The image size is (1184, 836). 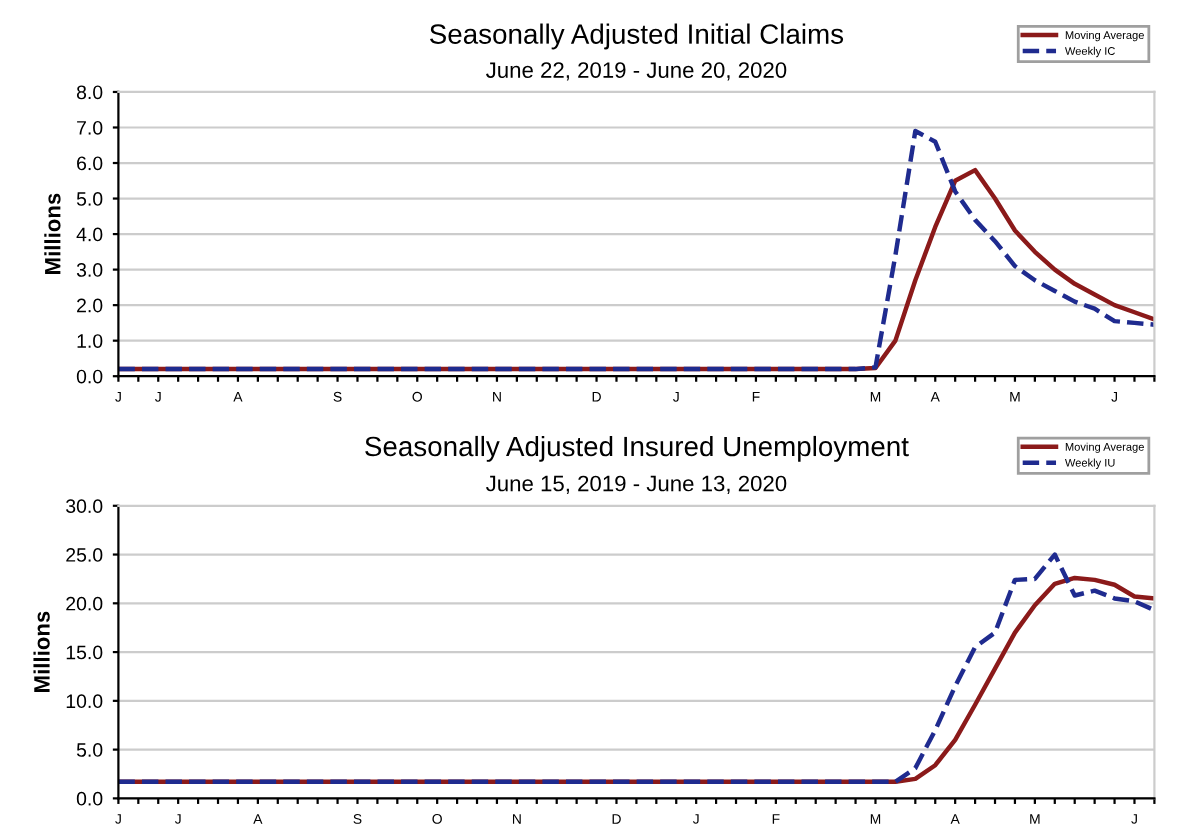 I want to click on y-tick-label: 20.0, so click(x=84, y=603).